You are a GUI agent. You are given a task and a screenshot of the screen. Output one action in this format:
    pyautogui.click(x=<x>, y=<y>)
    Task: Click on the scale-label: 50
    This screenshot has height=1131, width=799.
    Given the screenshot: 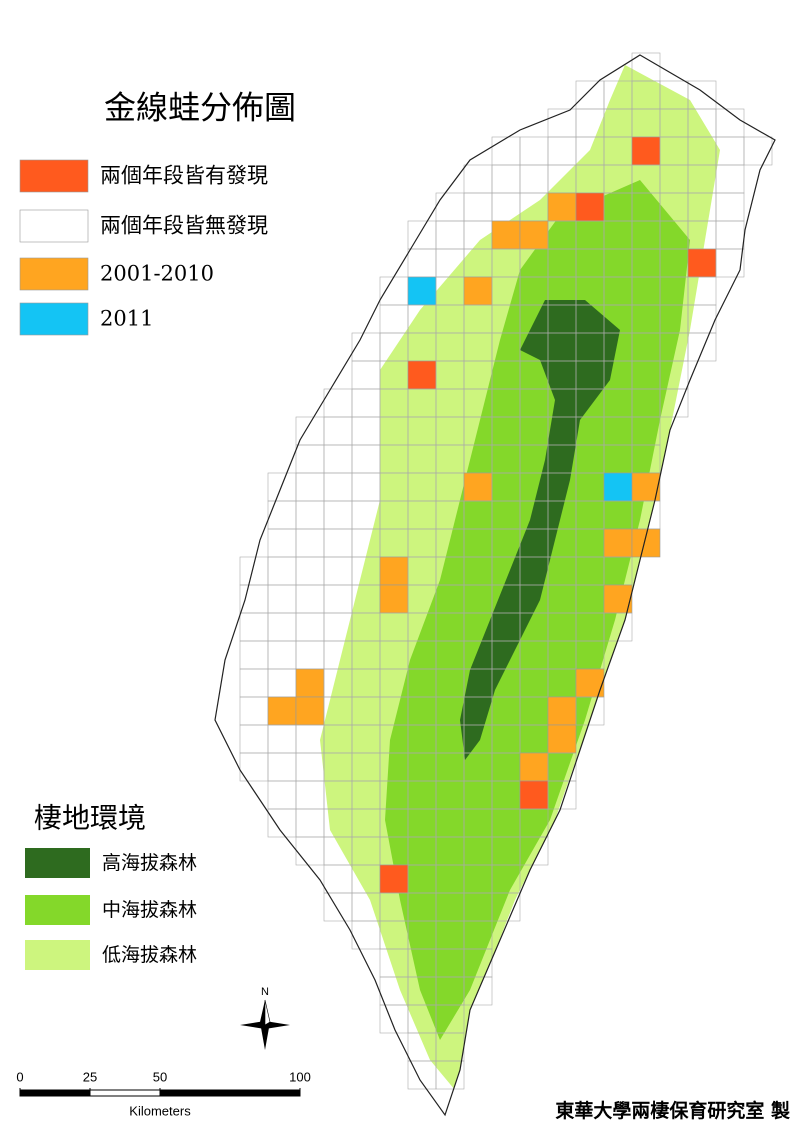 What is the action you would take?
    pyautogui.click(x=160, y=1076)
    